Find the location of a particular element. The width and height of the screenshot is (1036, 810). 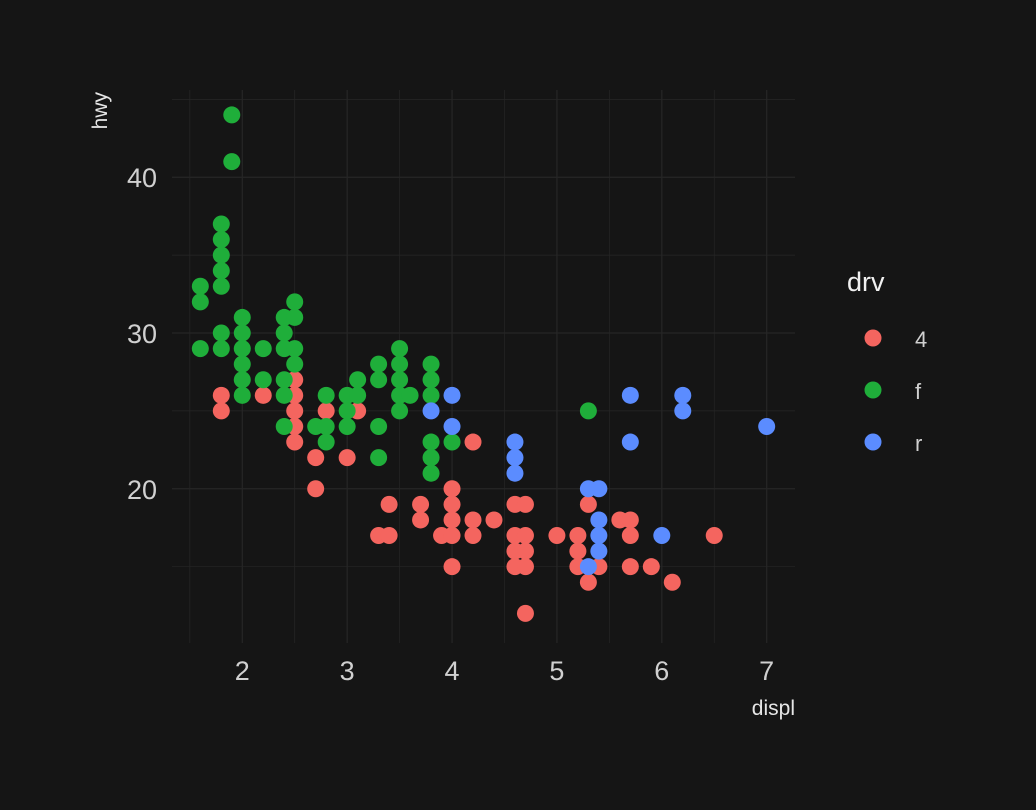

x-tick-label: 6 is located at coordinates (661, 671).